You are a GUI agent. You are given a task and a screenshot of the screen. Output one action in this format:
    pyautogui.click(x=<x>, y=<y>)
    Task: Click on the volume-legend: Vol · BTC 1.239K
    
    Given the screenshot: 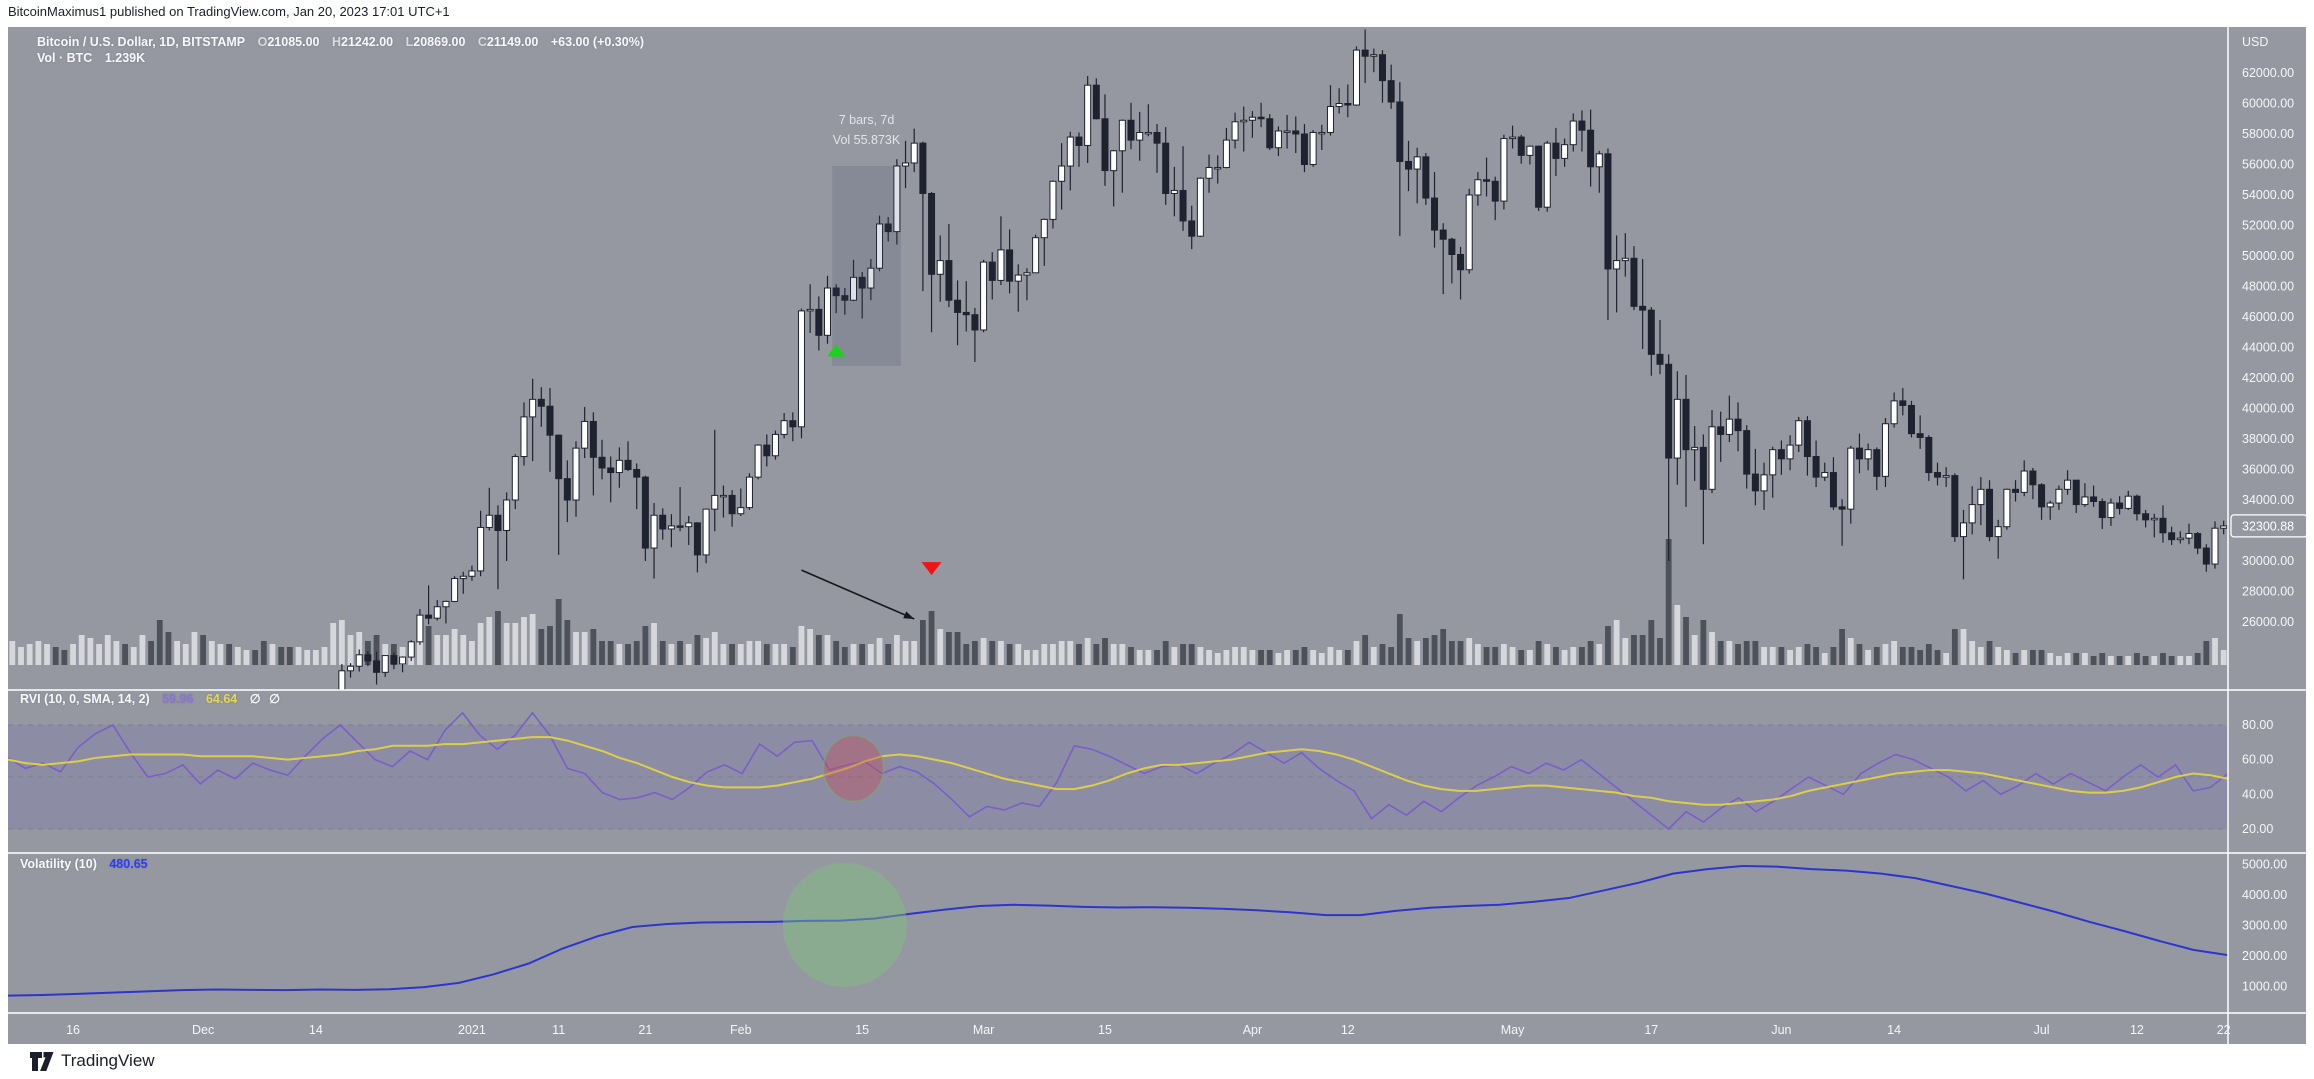 What is the action you would take?
    pyautogui.click(x=91, y=58)
    